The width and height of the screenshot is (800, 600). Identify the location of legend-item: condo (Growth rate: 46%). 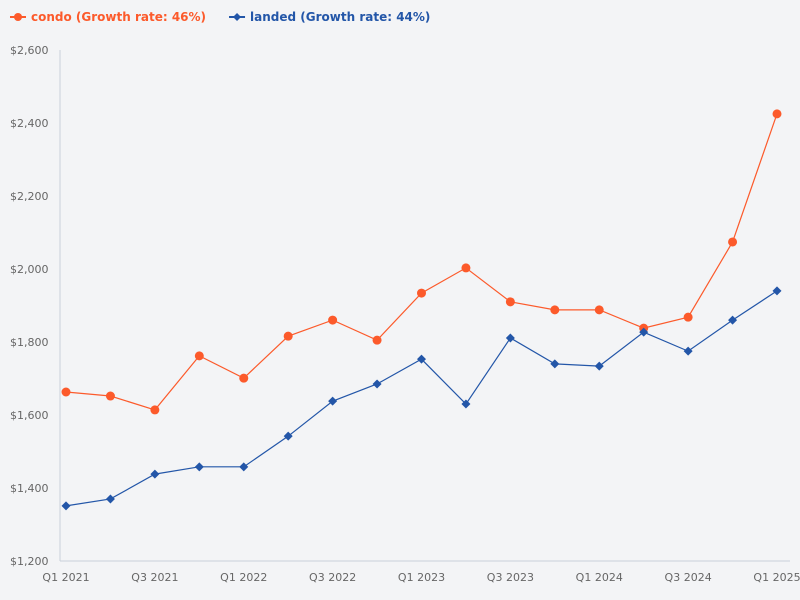
(108, 17).